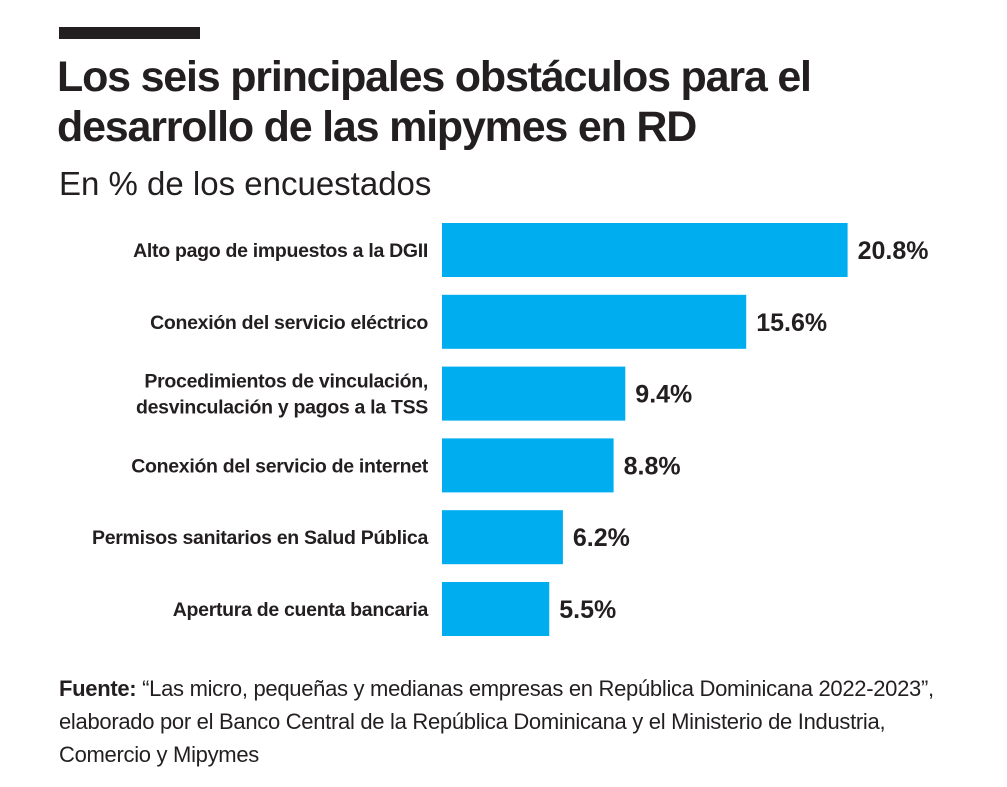 Image resolution: width=1007 pixels, height=787 pixels. What do you see at coordinates (601, 538) in the screenshot?
I see `data-label: 6.2%` at bounding box center [601, 538].